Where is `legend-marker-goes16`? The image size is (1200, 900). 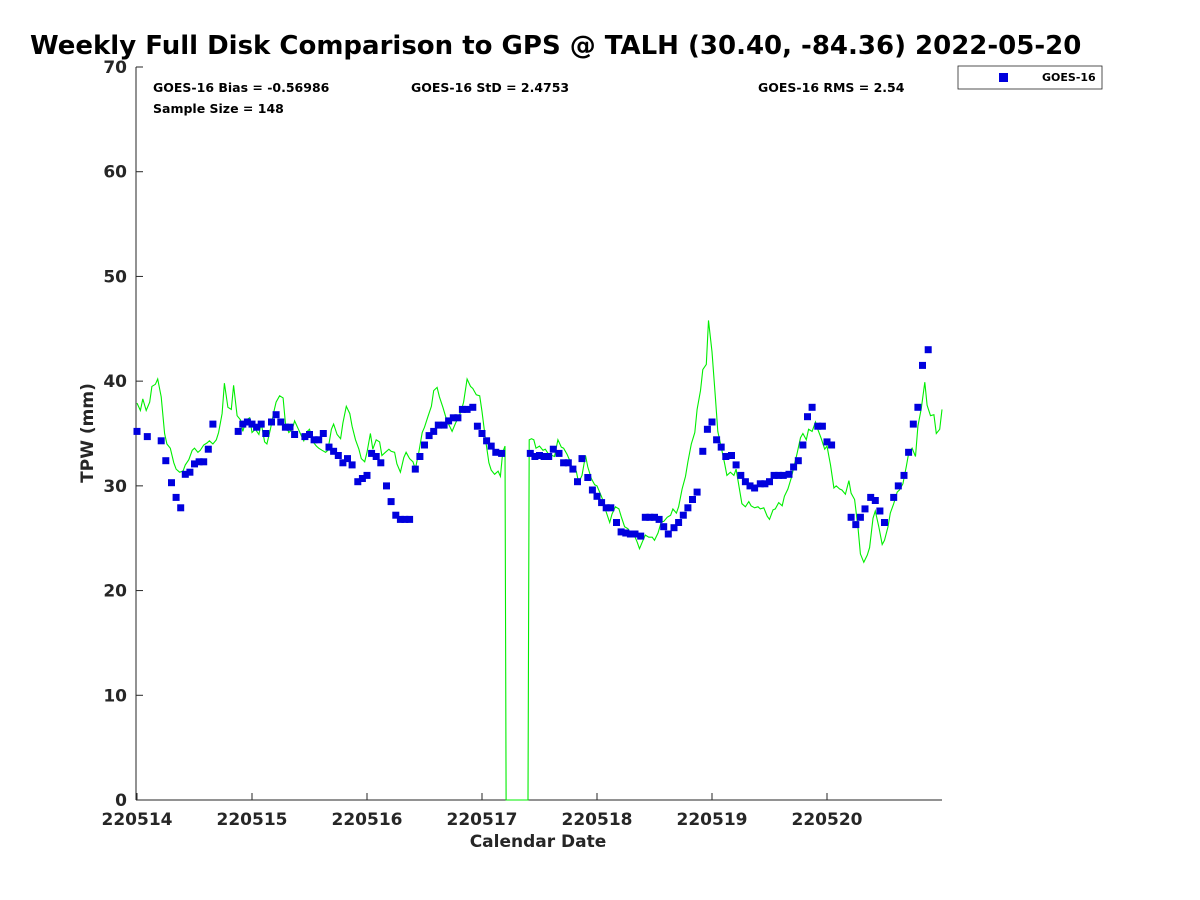
legend-marker-goes16 is located at coordinates (1003, 77).